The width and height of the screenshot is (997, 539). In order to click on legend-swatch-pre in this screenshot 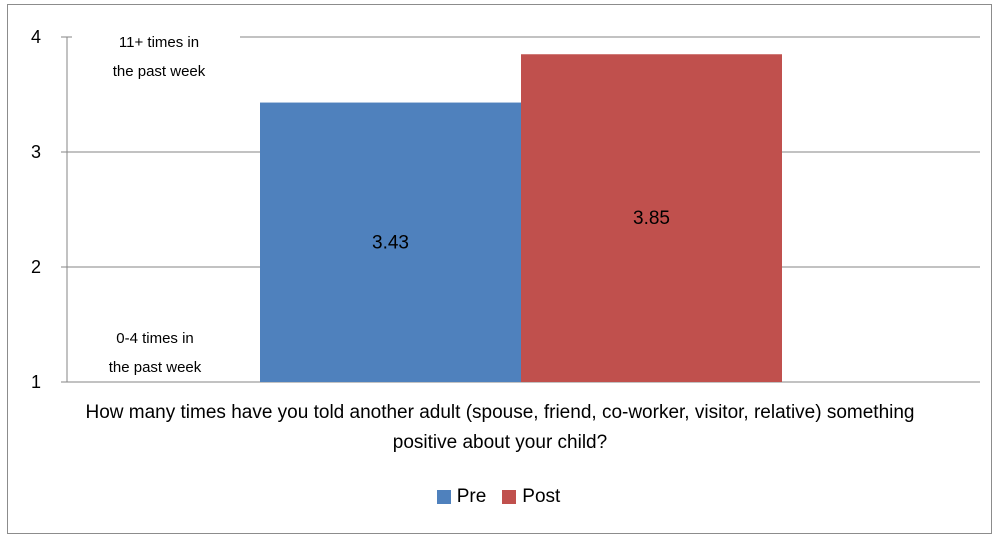, I will do `click(443, 497)`.